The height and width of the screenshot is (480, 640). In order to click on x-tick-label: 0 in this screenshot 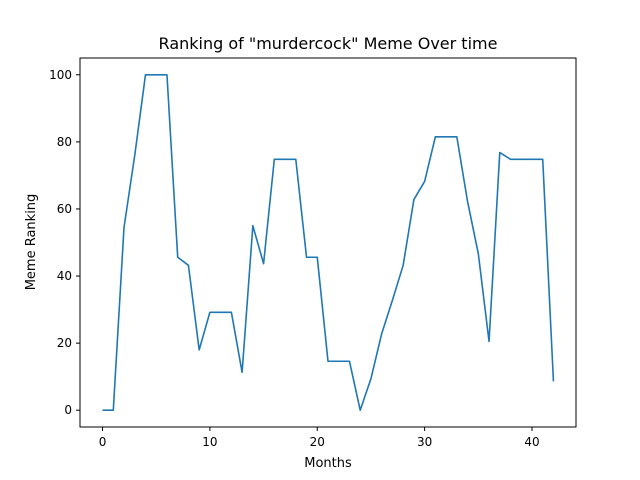, I will do `click(103, 442)`.